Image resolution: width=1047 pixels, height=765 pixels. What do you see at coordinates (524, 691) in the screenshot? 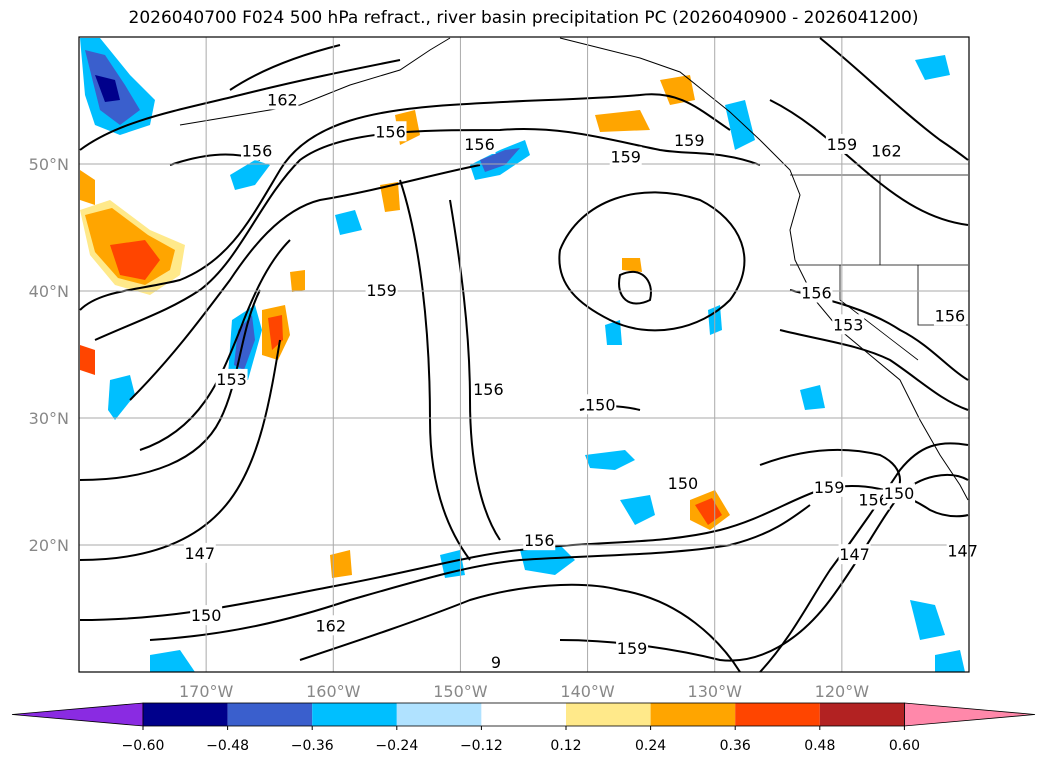
I see `longitude-axis: 170°W 160°W 150°W 140°W 130°W 120°W` at bounding box center [524, 691].